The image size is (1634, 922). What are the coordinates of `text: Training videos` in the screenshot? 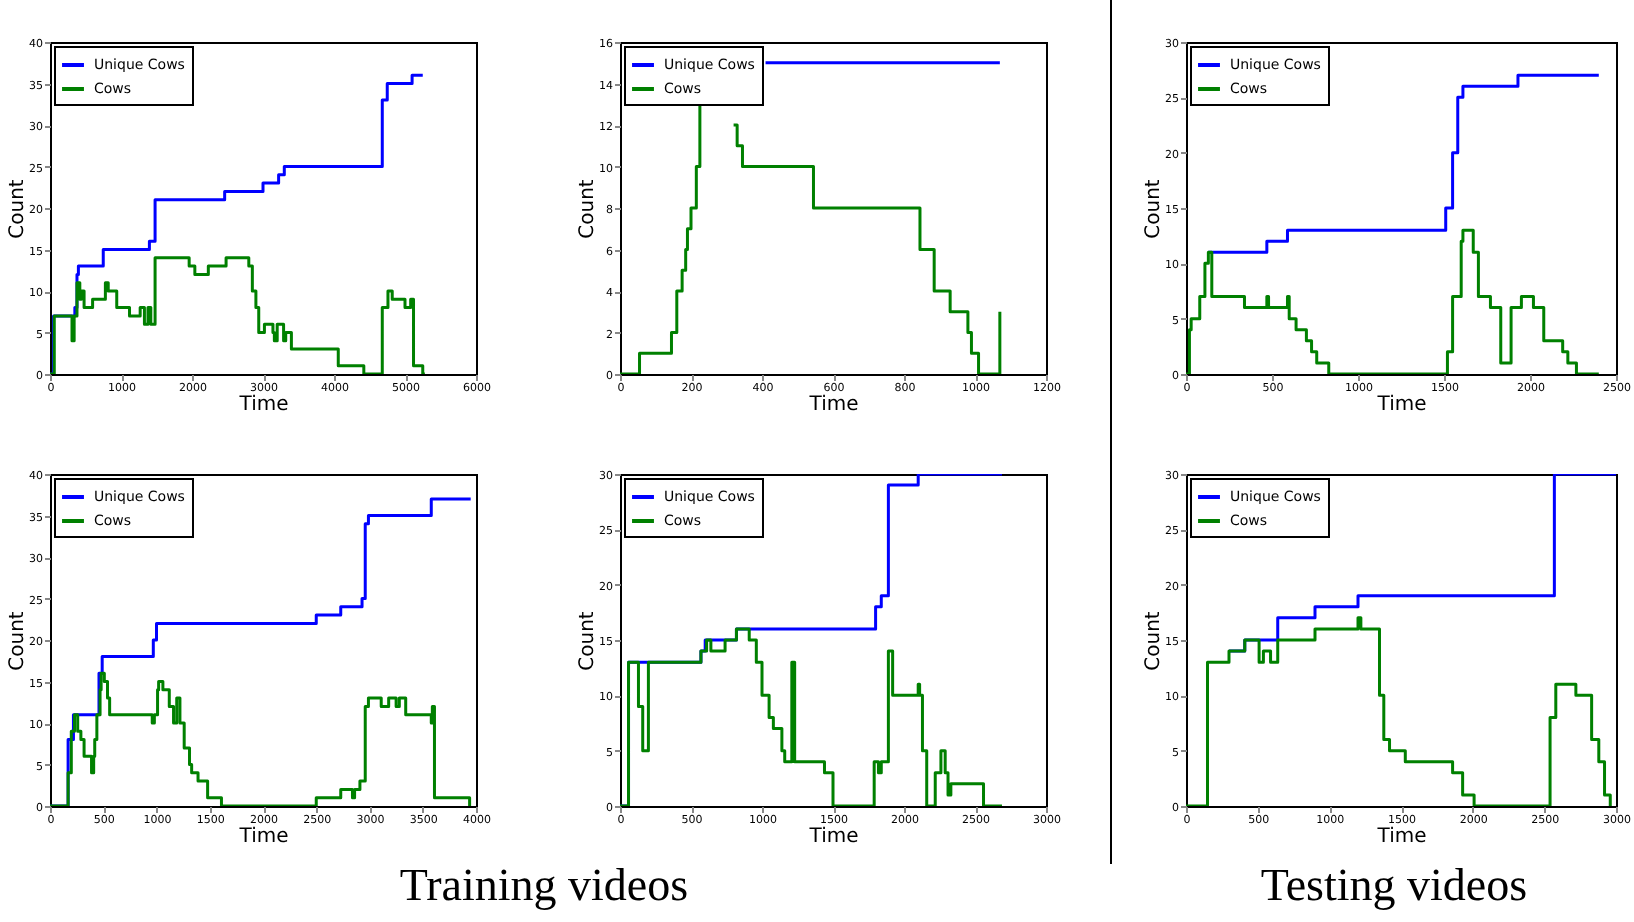 It's located at (544, 886).